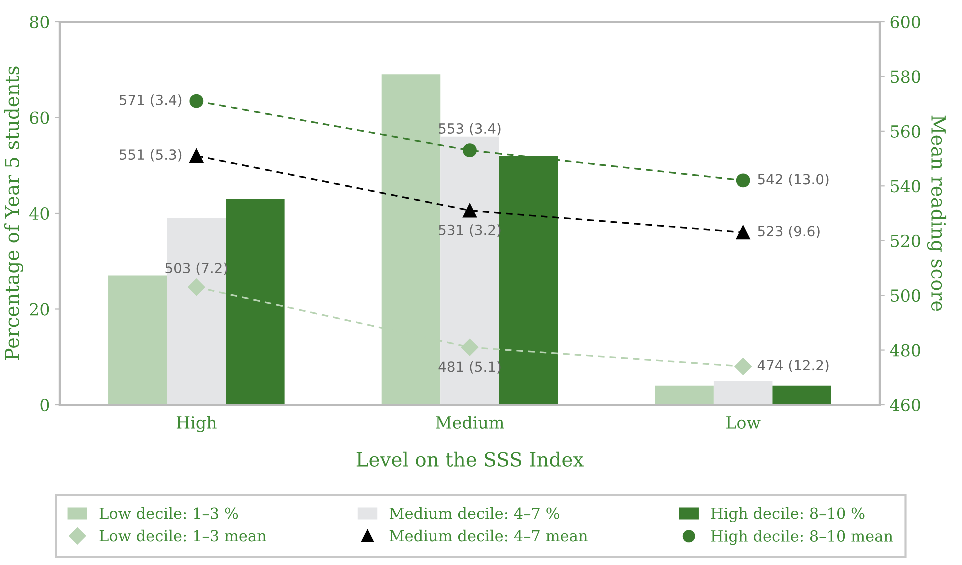 Image resolution: width=962 pixels, height=565 pixels. What do you see at coordinates (183, 536) in the screenshot?
I see `legend-label: Low decile: 1–3 mean` at bounding box center [183, 536].